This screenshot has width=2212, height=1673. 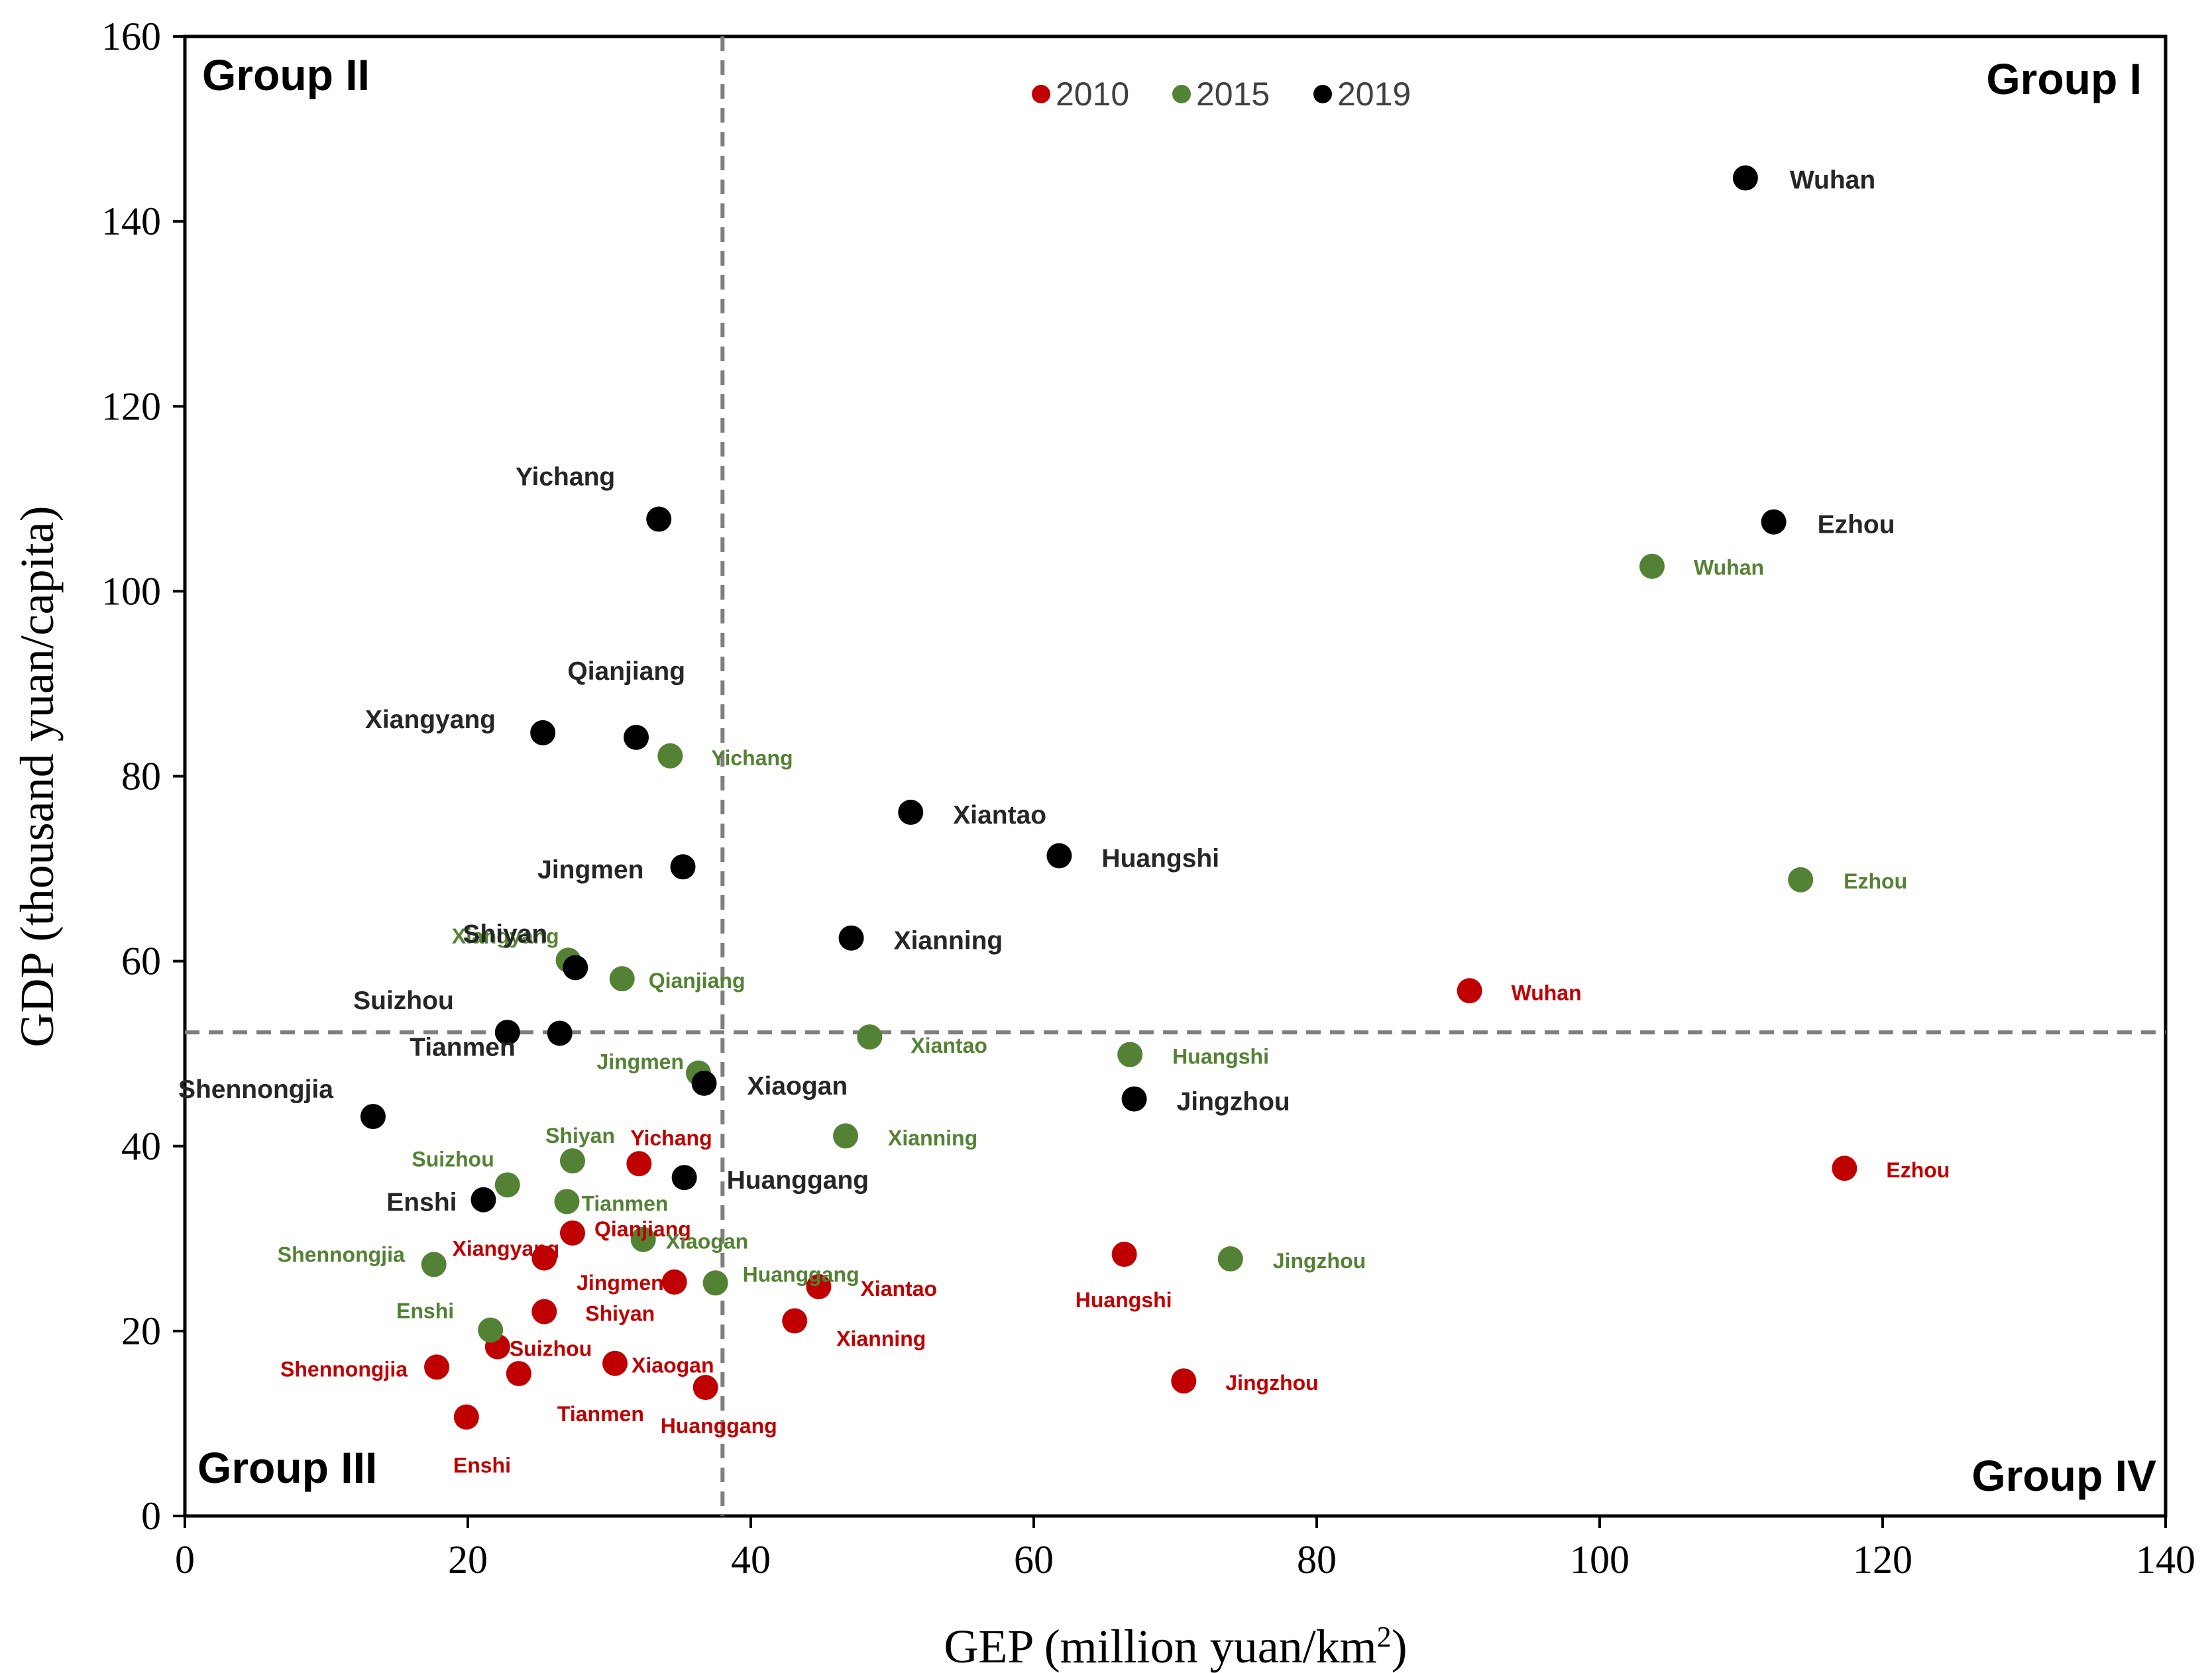 What do you see at coordinates (507, 1033) in the screenshot?
I see `point-2019-suizhou` at bounding box center [507, 1033].